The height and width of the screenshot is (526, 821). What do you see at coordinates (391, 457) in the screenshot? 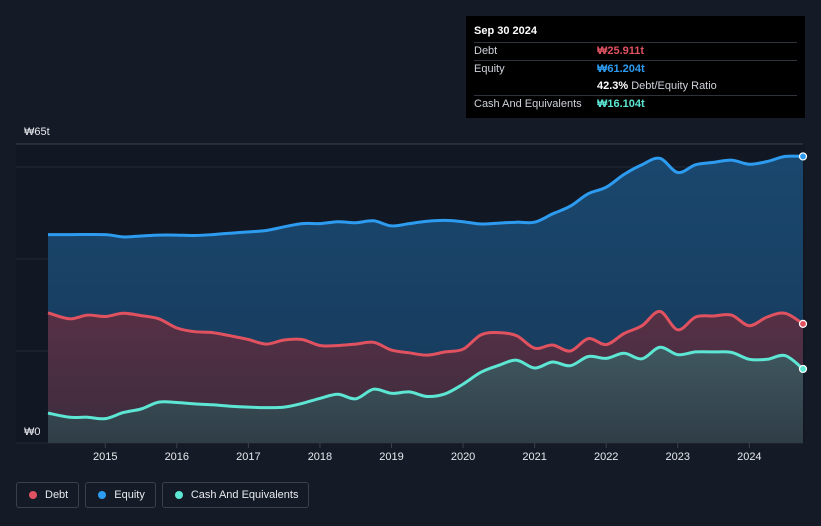
I see `x-tick-label: 2019` at bounding box center [391, 457].